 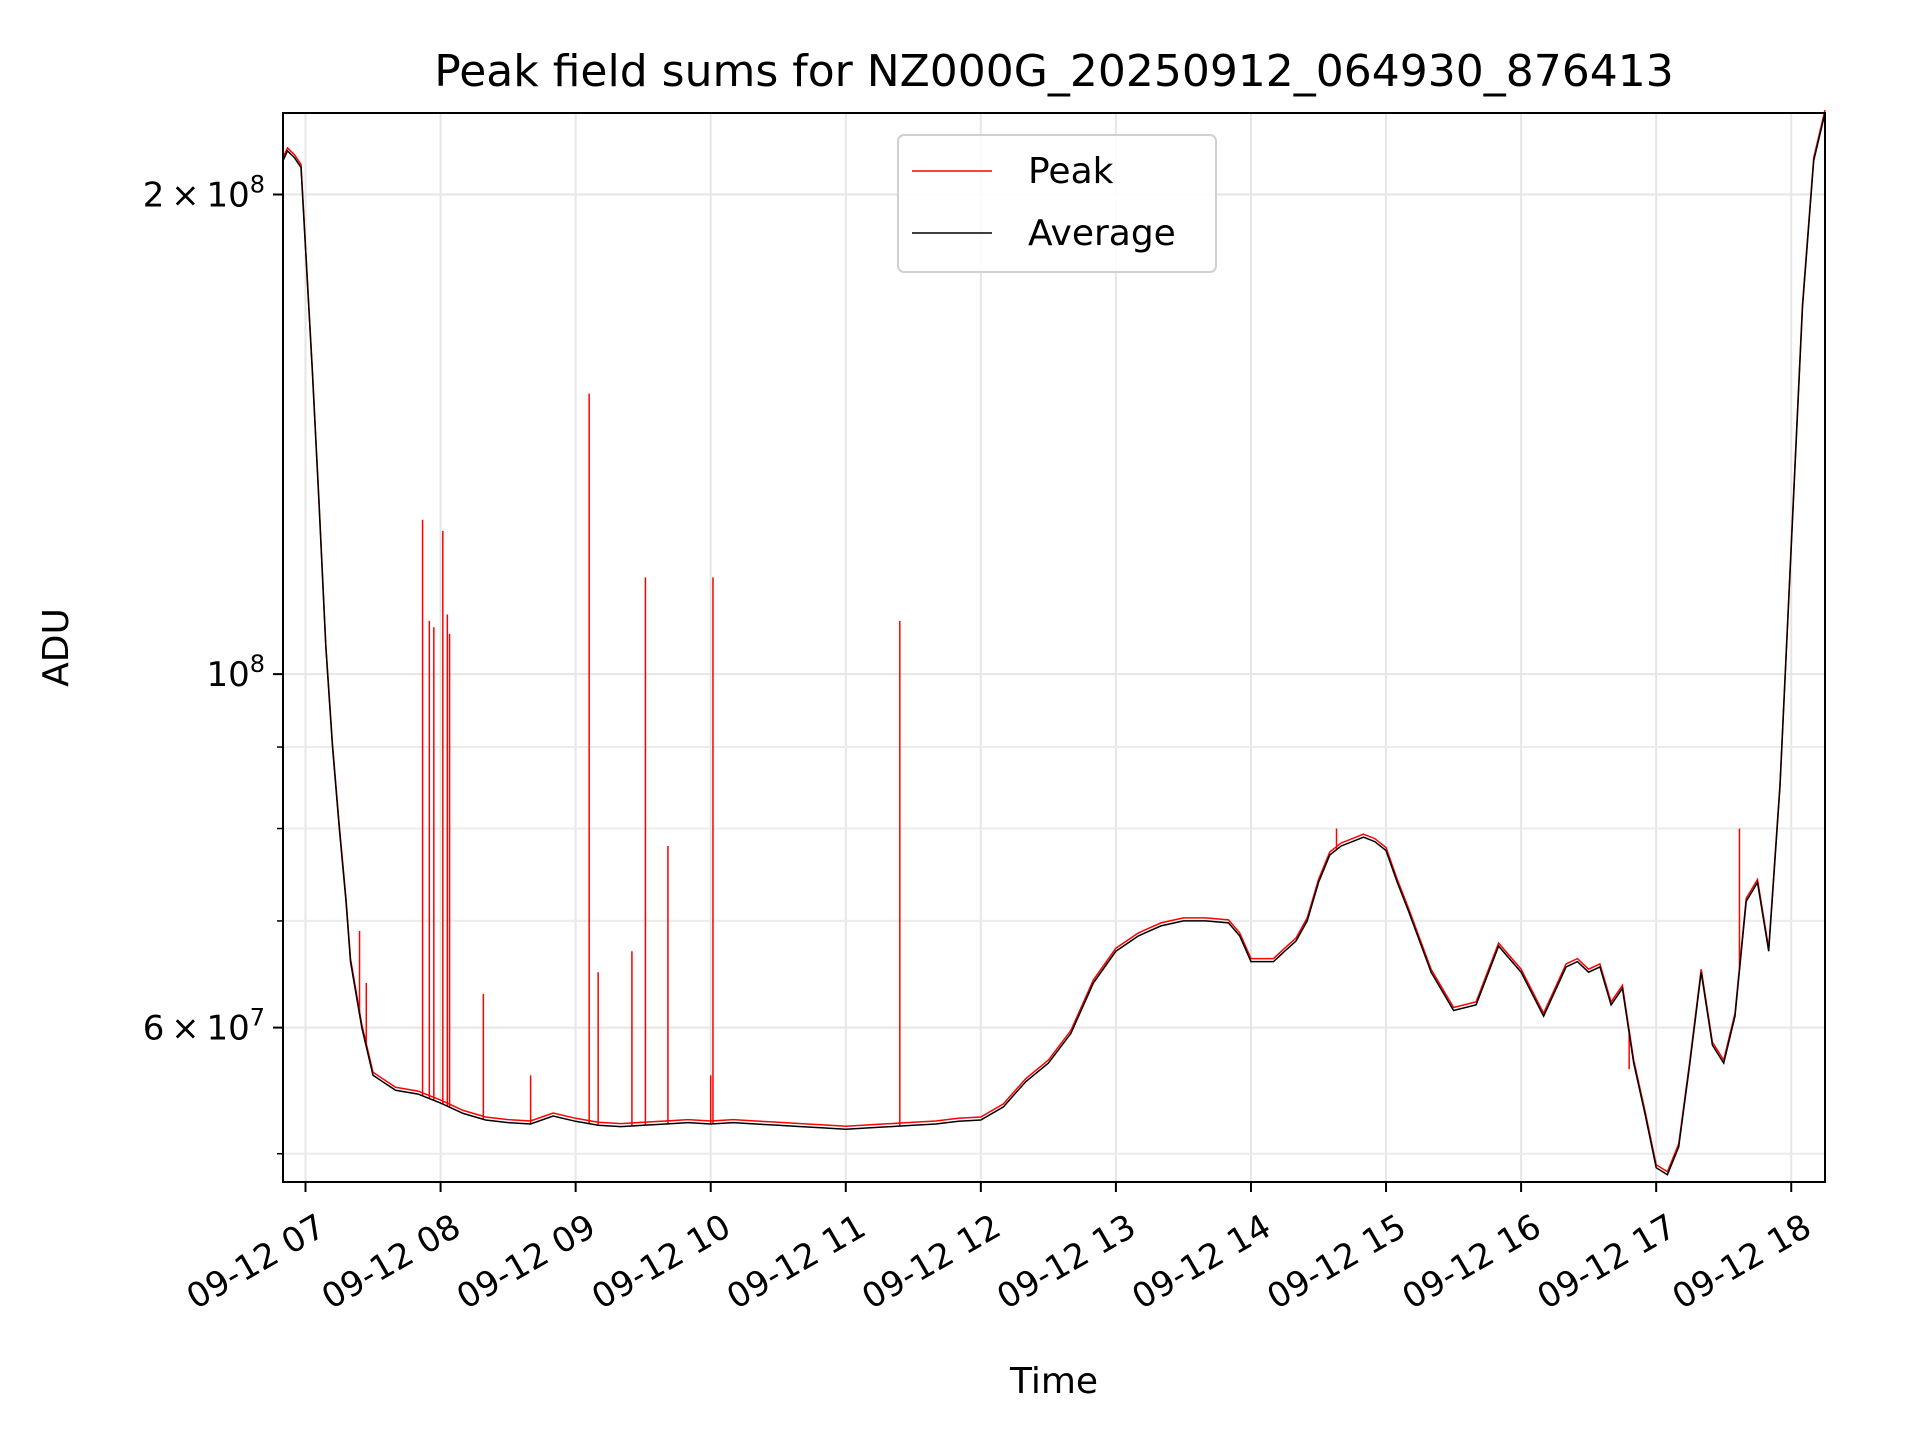 What do you see at coordinates (1607, 1262) in the screenshot?
I see `x-tick-label: 09-12 17` at bounding box center [1607, 1262].